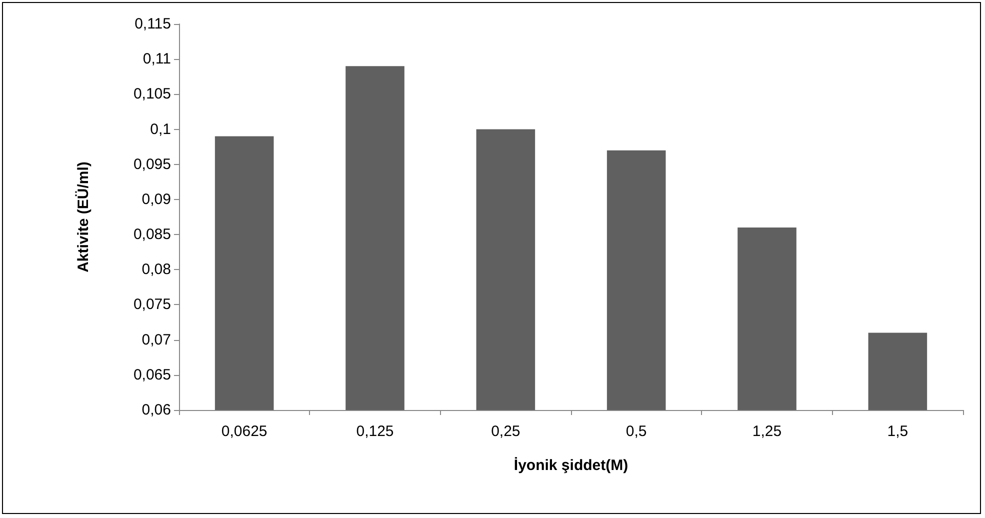  Describe the element at coordinates (156, 410) in the screenshot. I see `y-tick-label: 0,06` at that location.